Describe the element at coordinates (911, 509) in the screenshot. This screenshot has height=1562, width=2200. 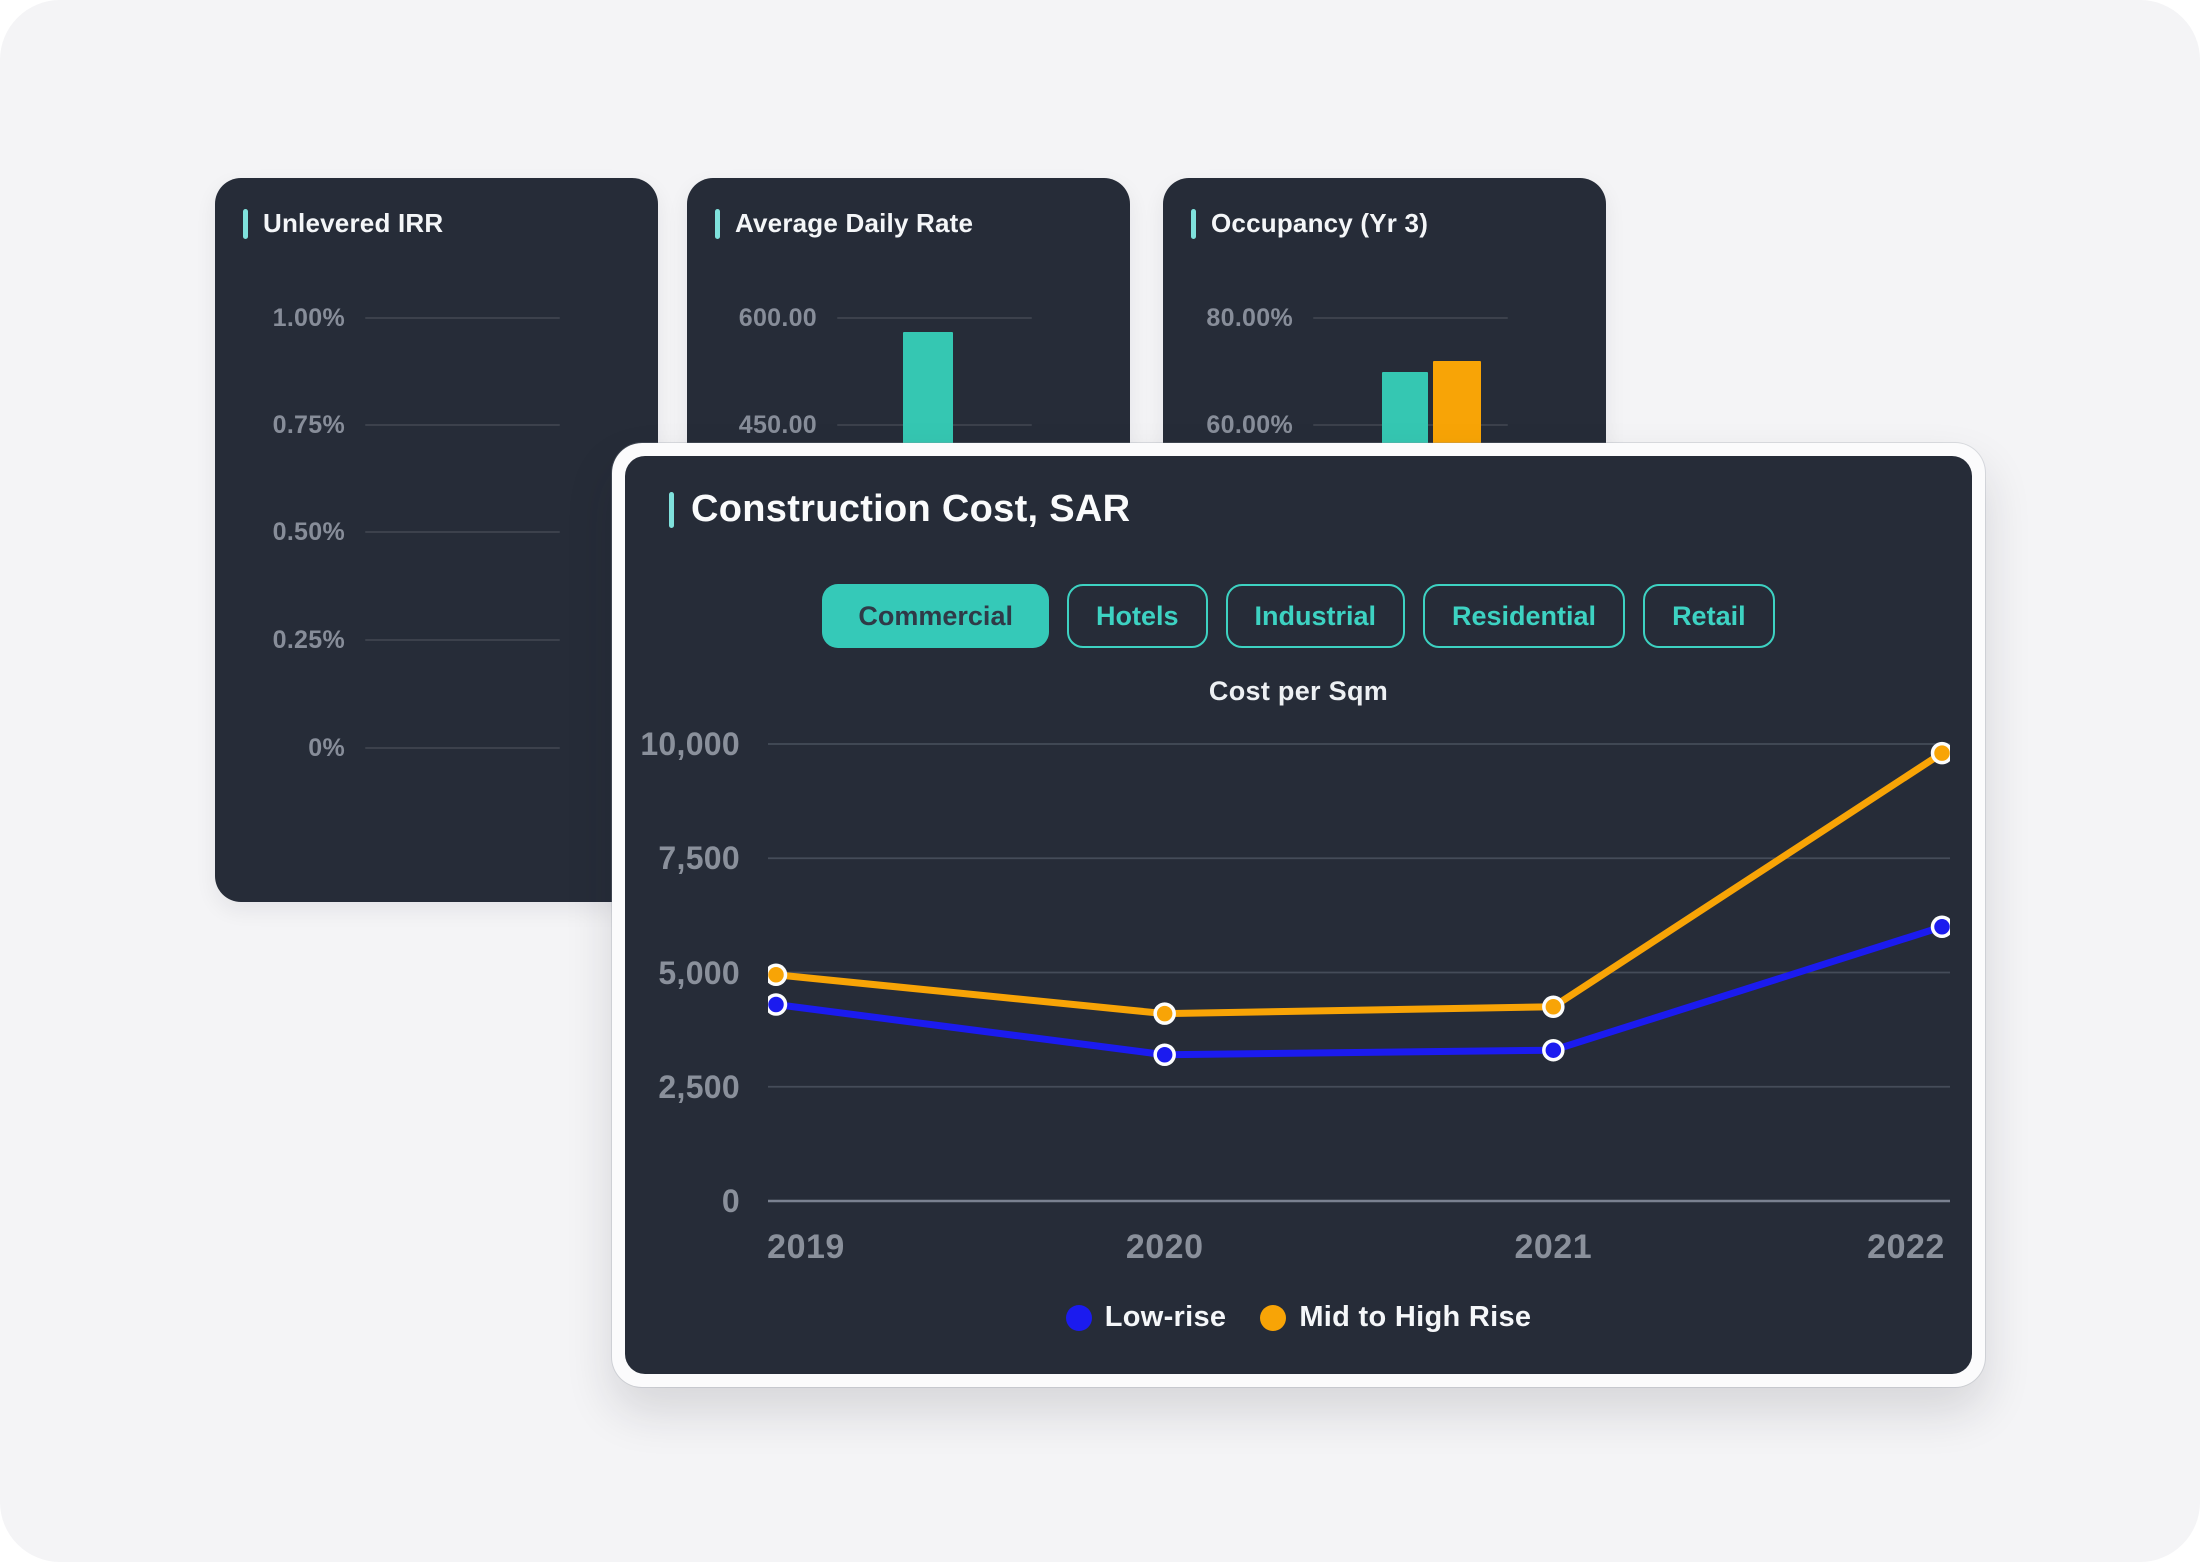
I see `panel-title: Construction Cost, SAR` at that location.